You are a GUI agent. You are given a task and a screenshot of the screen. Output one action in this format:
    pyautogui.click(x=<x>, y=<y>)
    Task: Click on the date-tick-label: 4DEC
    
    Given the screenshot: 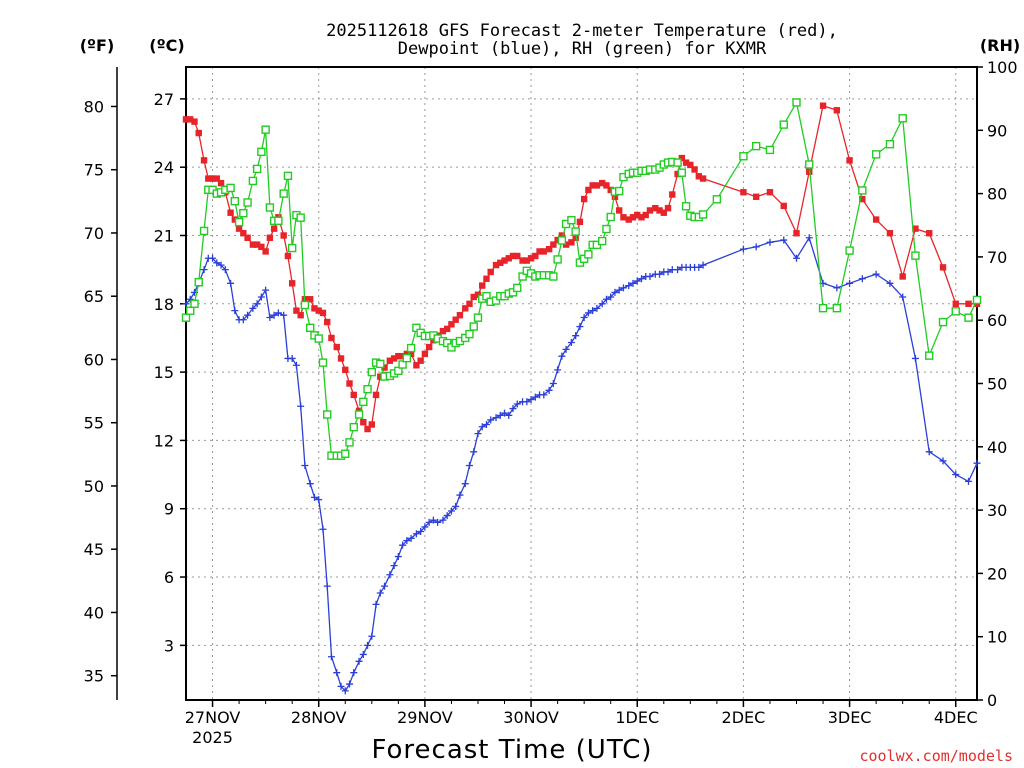 What is the action you would take?
    pyautogui.click(x=956, y=717)
    